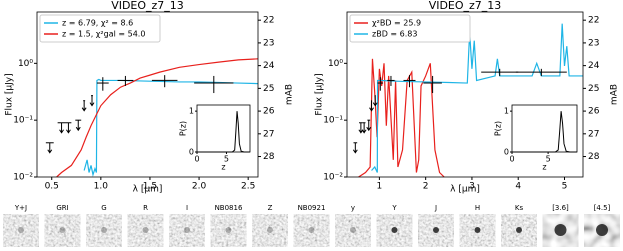 The height and width of the screenshot is (251, 623). I want to click on x-tick-label: 4, so click(518, 187).